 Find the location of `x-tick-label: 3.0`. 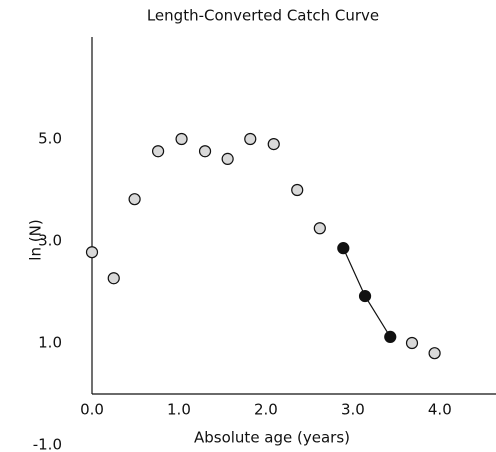

x-tick-label: 3.0 is located at coordinates (353, 410).